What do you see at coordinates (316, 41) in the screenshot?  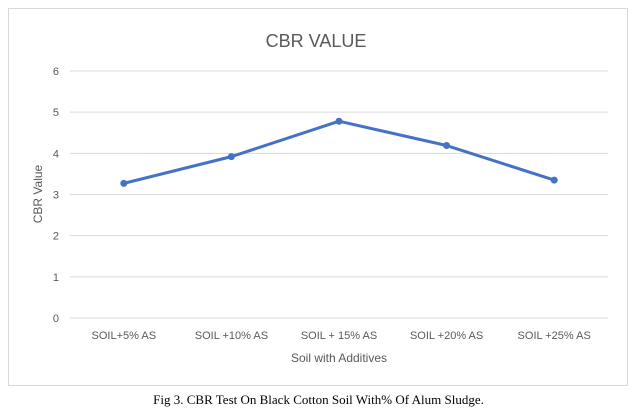 I see `chart-title: CBR VALUE` at bounding box center [316, 41].